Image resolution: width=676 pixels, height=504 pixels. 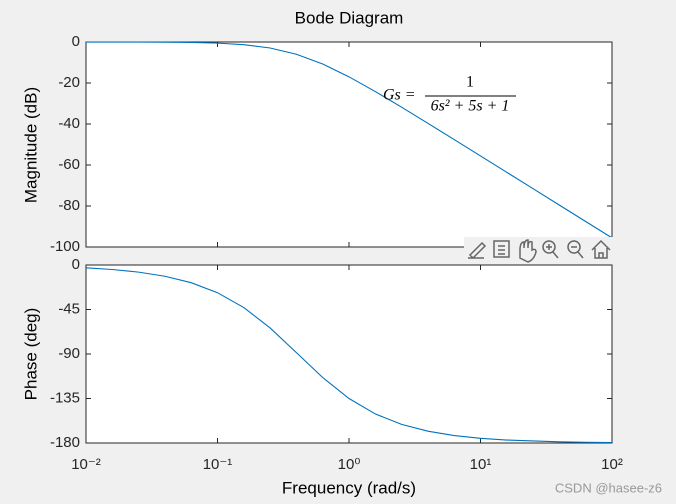 I want to click on axes-toolbar, so click(x=539, y=250).